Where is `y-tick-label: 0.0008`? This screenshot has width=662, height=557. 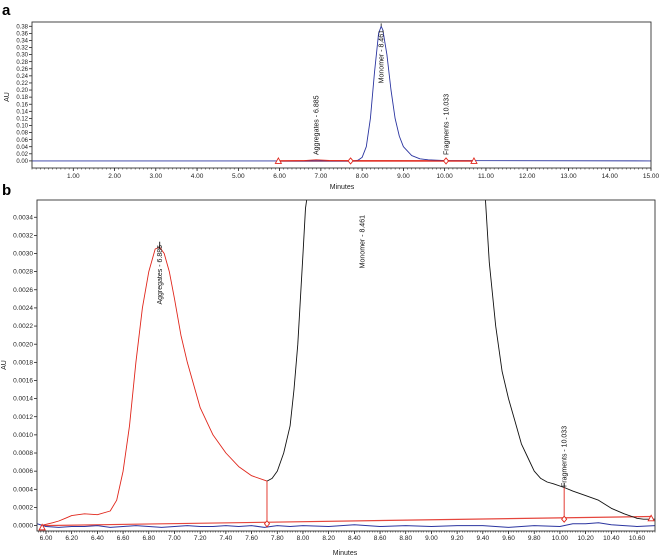 y-tick-label: 0.0008 is located at coordinates (23, 453).